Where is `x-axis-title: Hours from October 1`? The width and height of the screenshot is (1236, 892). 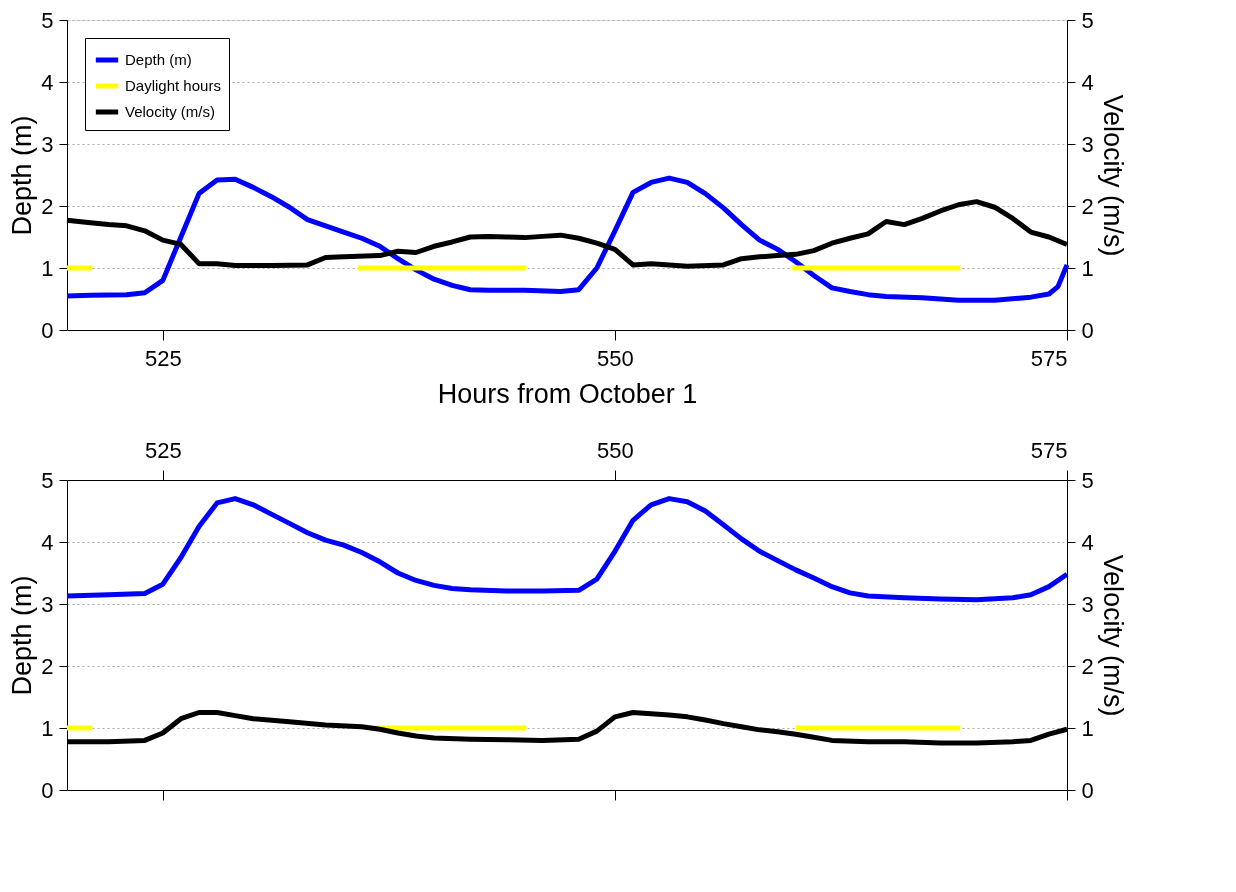
x-axis-title: Hours from October 1 is located at coordinates (567, 393).